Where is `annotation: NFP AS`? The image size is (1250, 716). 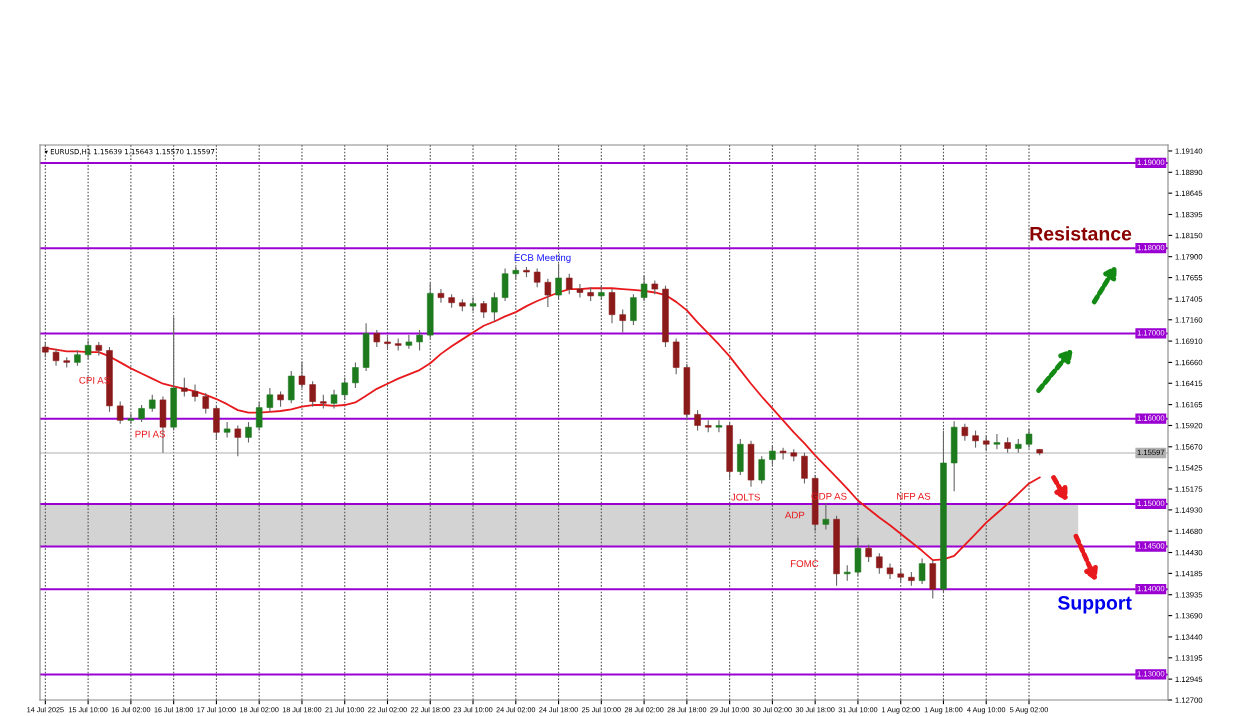 annotation: NFP AS is located at coordinates (914, 496).